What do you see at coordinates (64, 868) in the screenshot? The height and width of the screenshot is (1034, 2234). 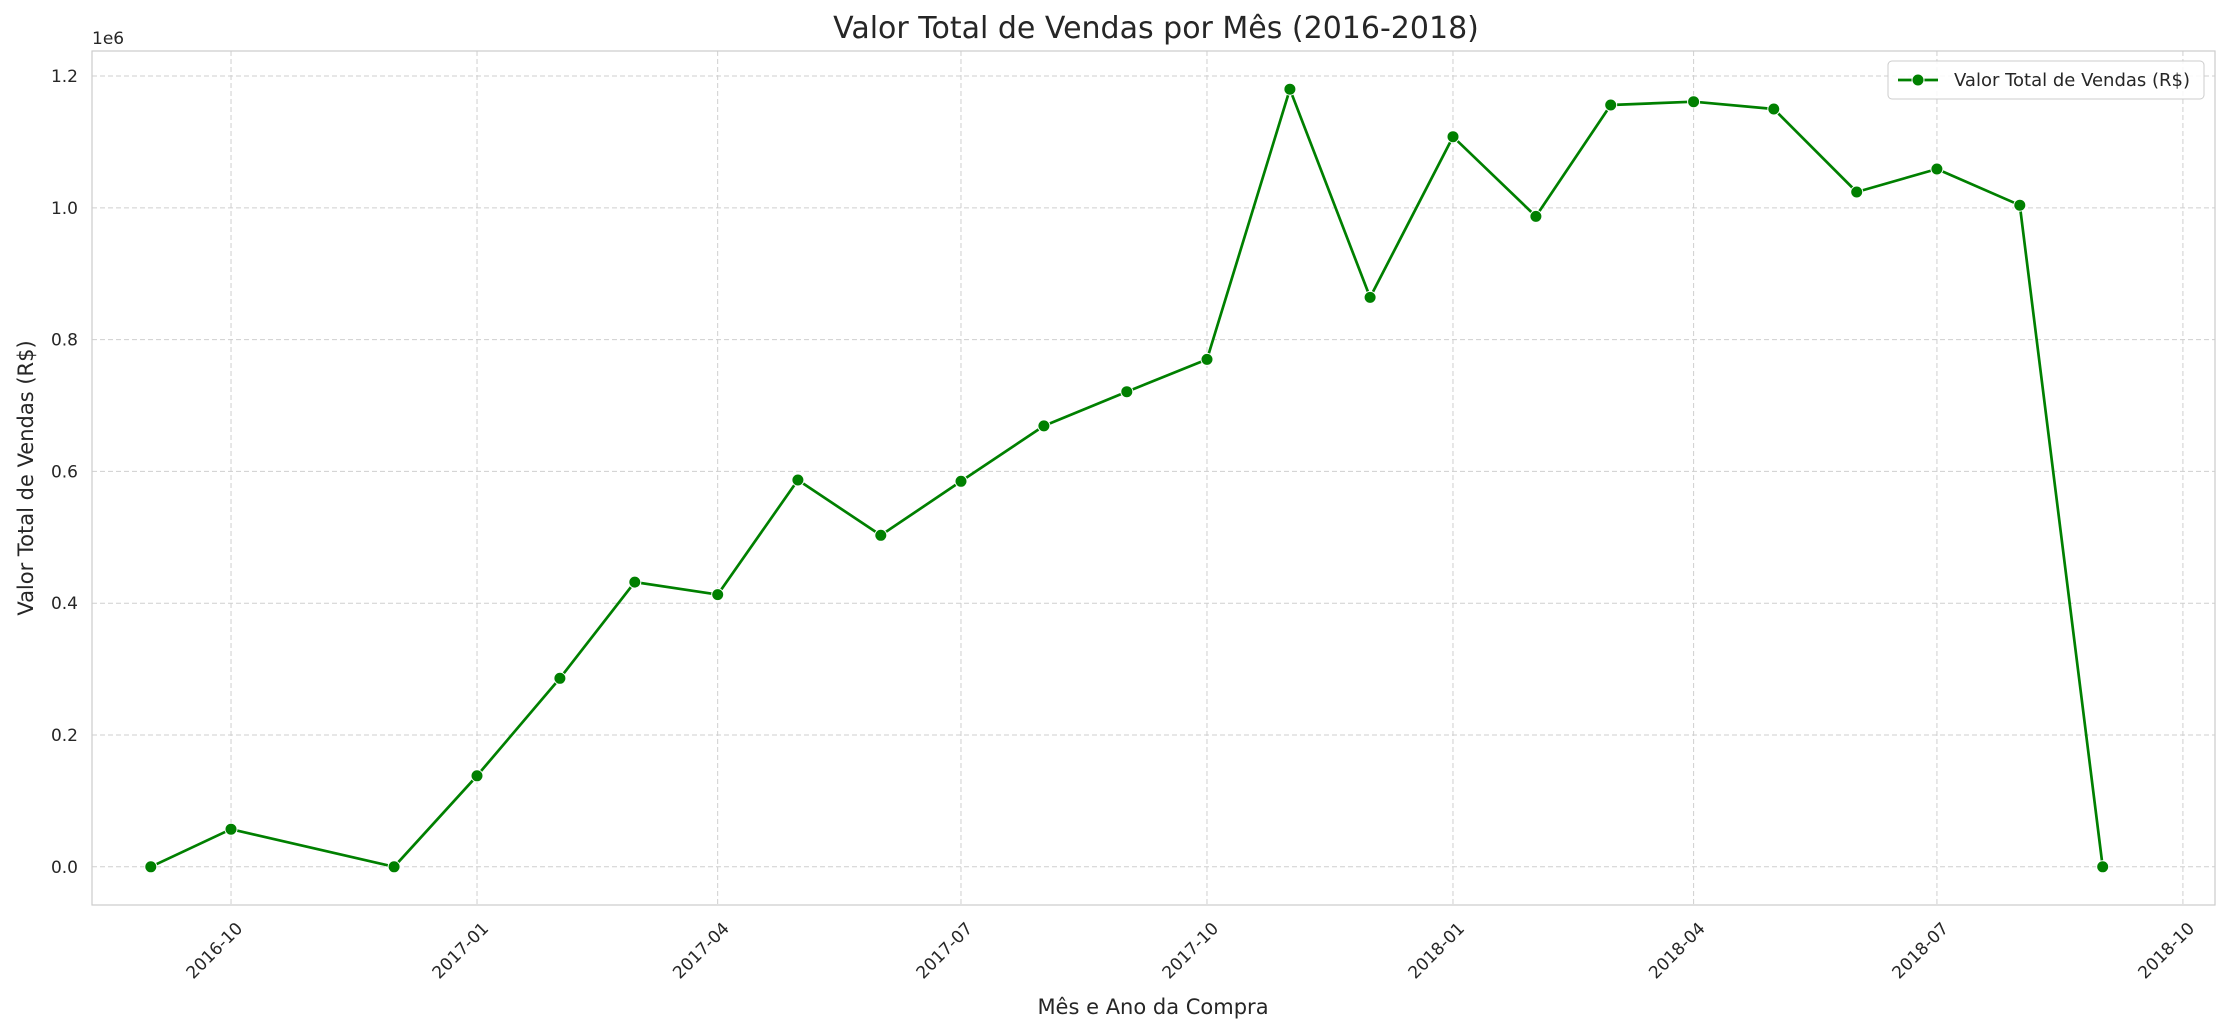 I see `y-tick-label: 0.0` at bounding box center [64, 868].